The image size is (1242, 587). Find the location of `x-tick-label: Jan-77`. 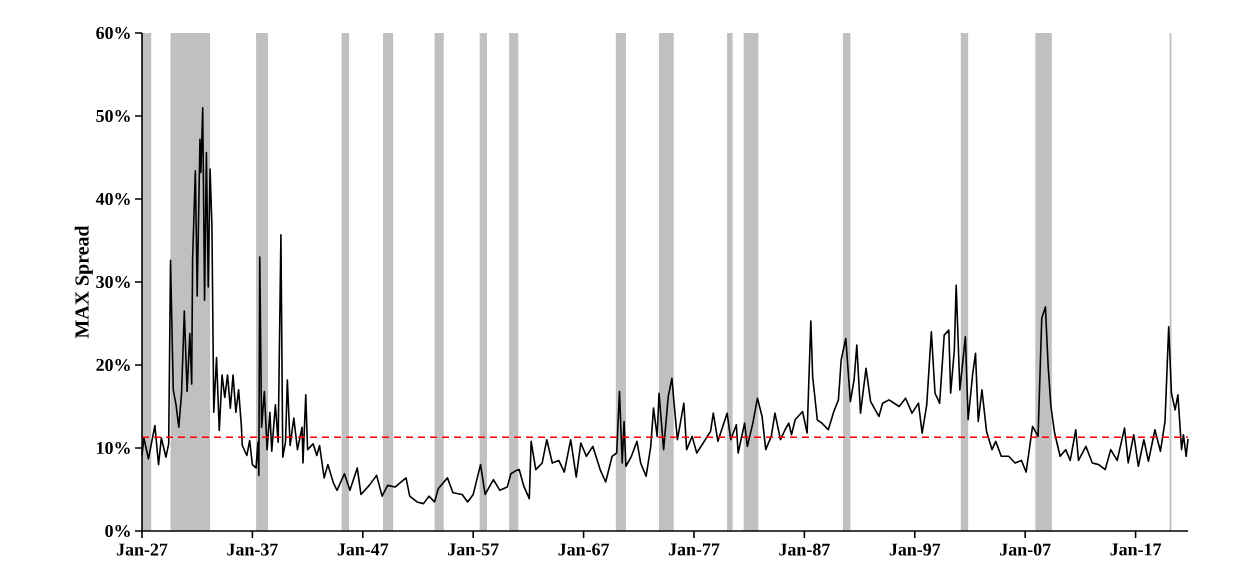

x-tick-label: Jan-77 is located at coordinates (694, 549).